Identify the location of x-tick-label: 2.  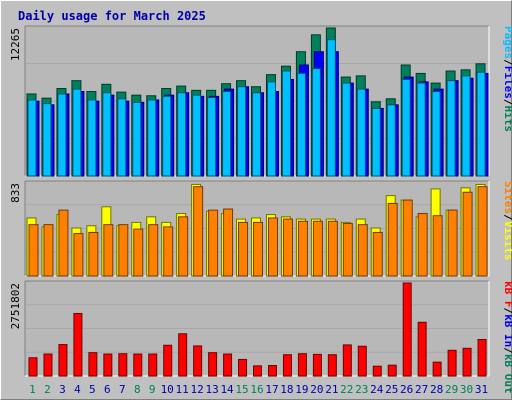
(47, 389).